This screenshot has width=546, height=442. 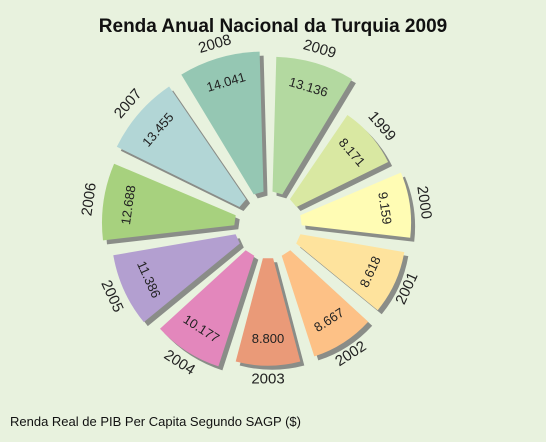 I want to click on chart-title: Renda Anual Nacional da Turquia 2009, so click(x=273, y=26).